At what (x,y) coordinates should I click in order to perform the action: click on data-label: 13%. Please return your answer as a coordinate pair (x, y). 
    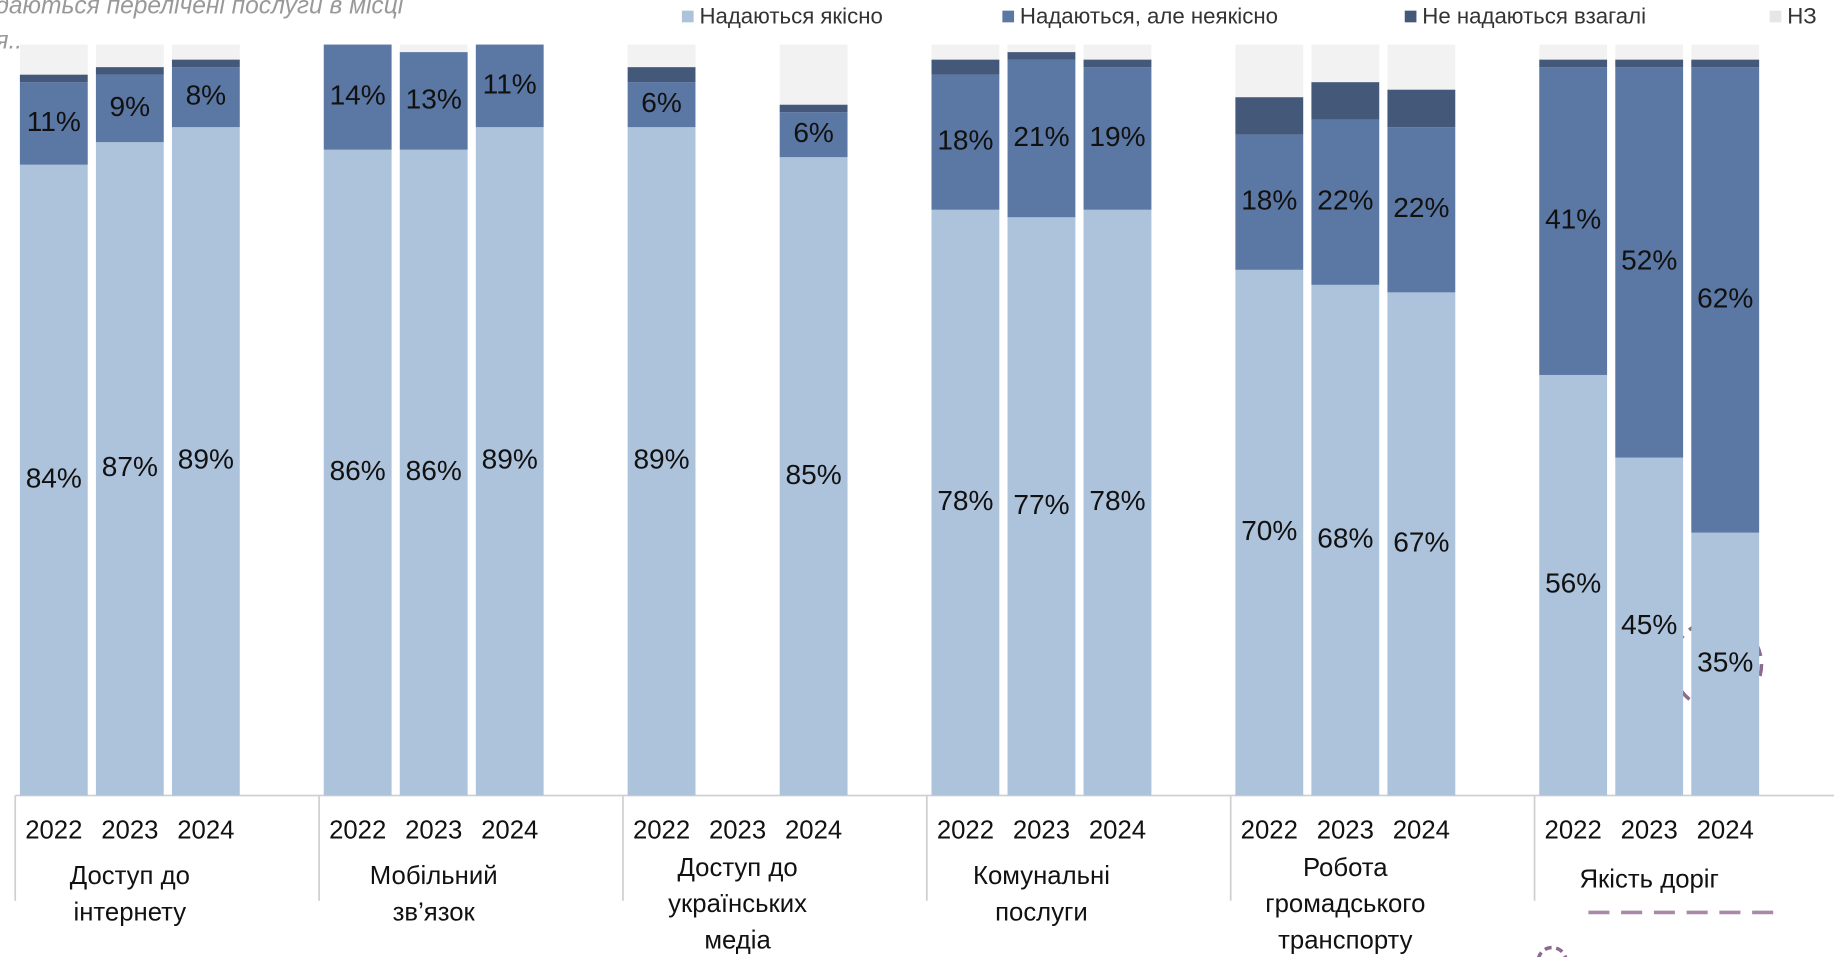
    Looking at the image, I should click on (434, 98).